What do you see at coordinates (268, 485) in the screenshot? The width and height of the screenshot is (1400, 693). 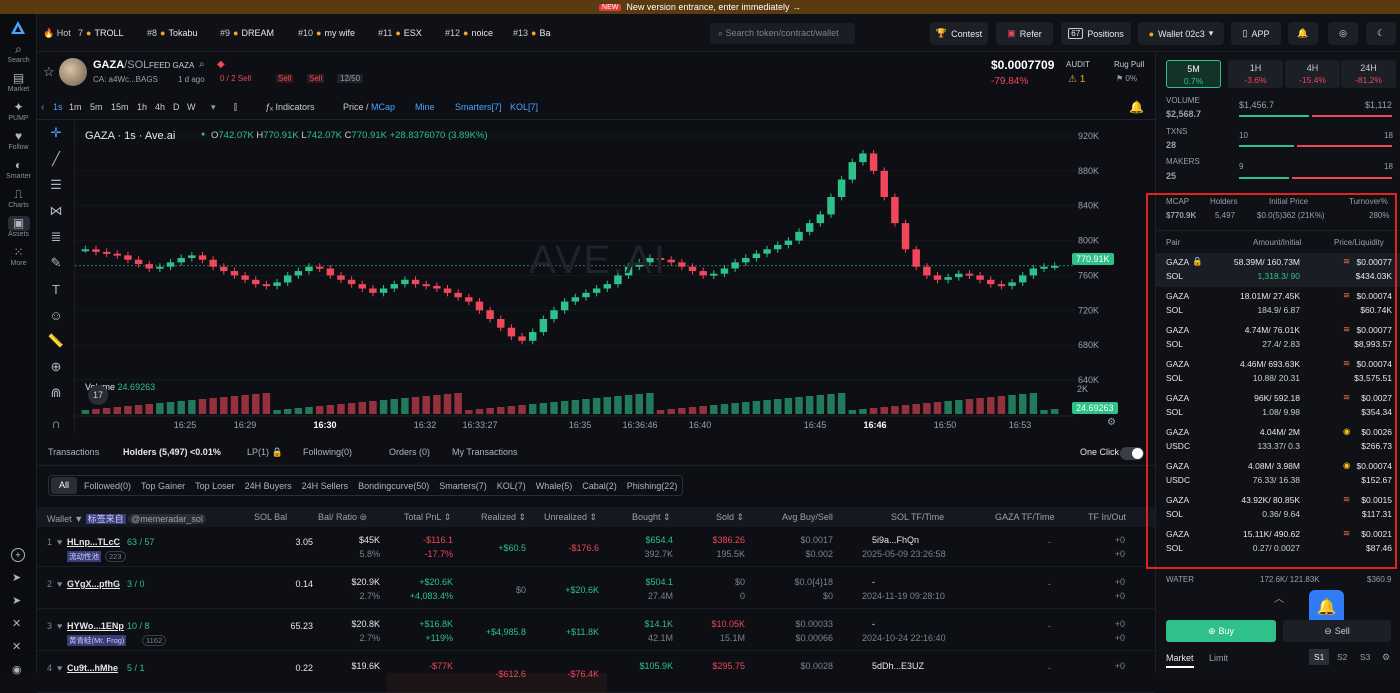 I see `filter-chip: 24H Buyers` at bounding box center [268, 485].